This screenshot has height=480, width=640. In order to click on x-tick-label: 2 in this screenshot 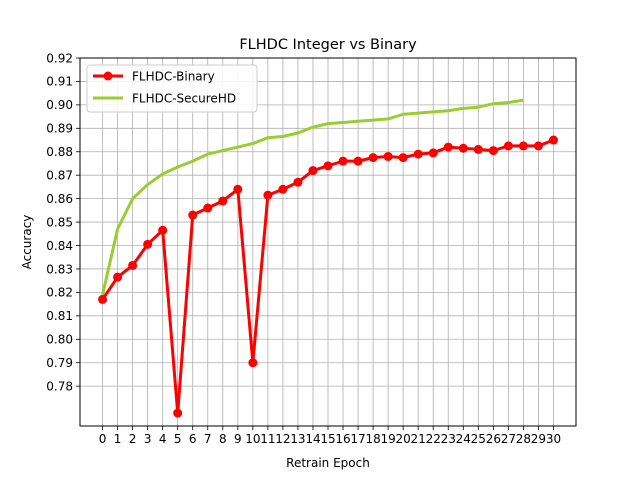, I will do `click(133, 439)`.